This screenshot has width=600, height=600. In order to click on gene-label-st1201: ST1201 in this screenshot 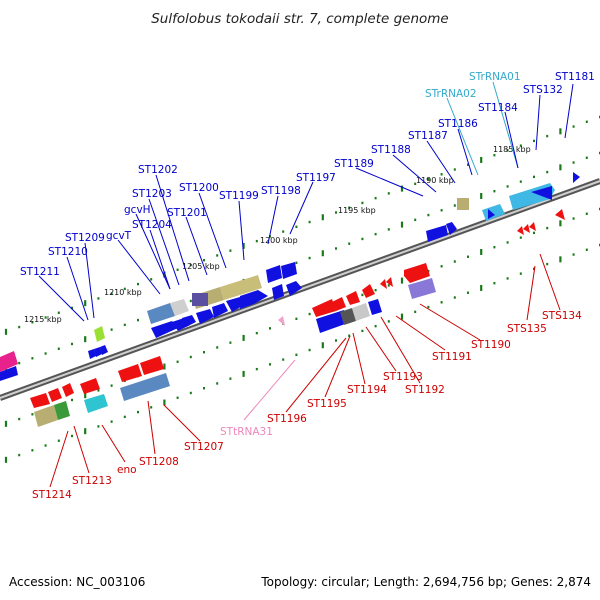, I will do `click(187, 213)`.